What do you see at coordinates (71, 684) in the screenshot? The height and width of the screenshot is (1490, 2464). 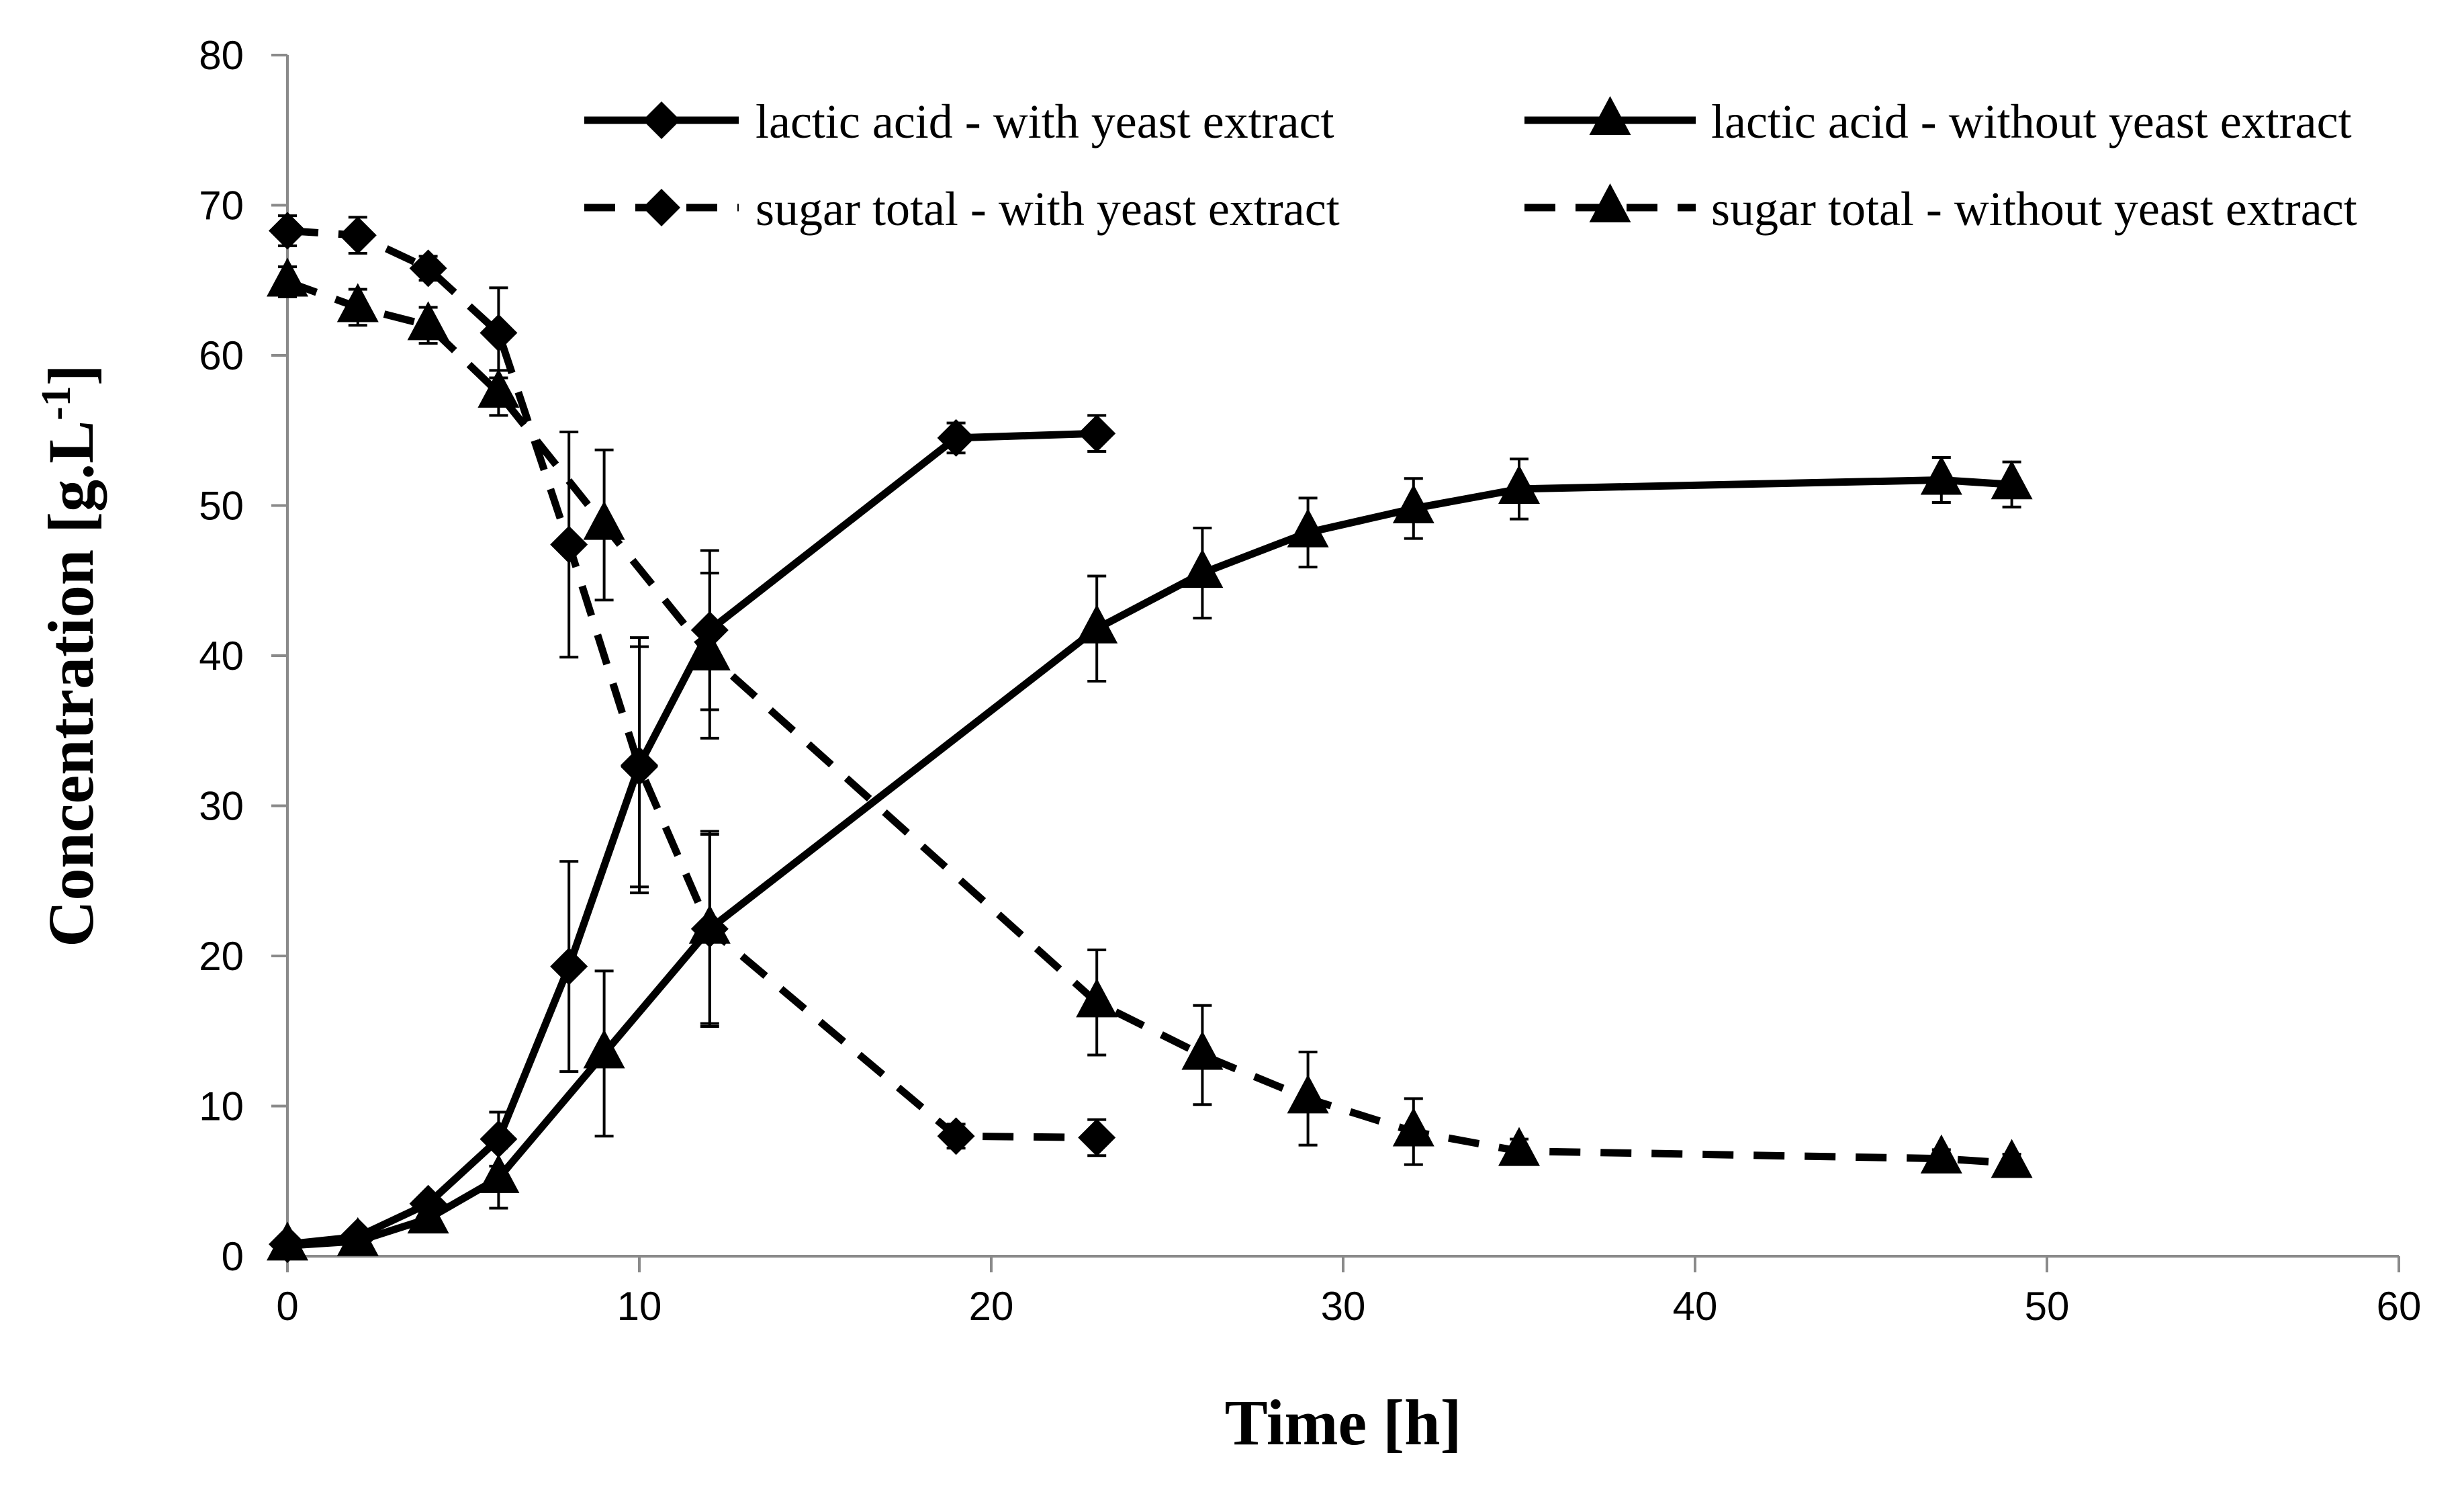 I see `y-axis-title-main: Concentration [g.L` at bounding box center [71, 684].